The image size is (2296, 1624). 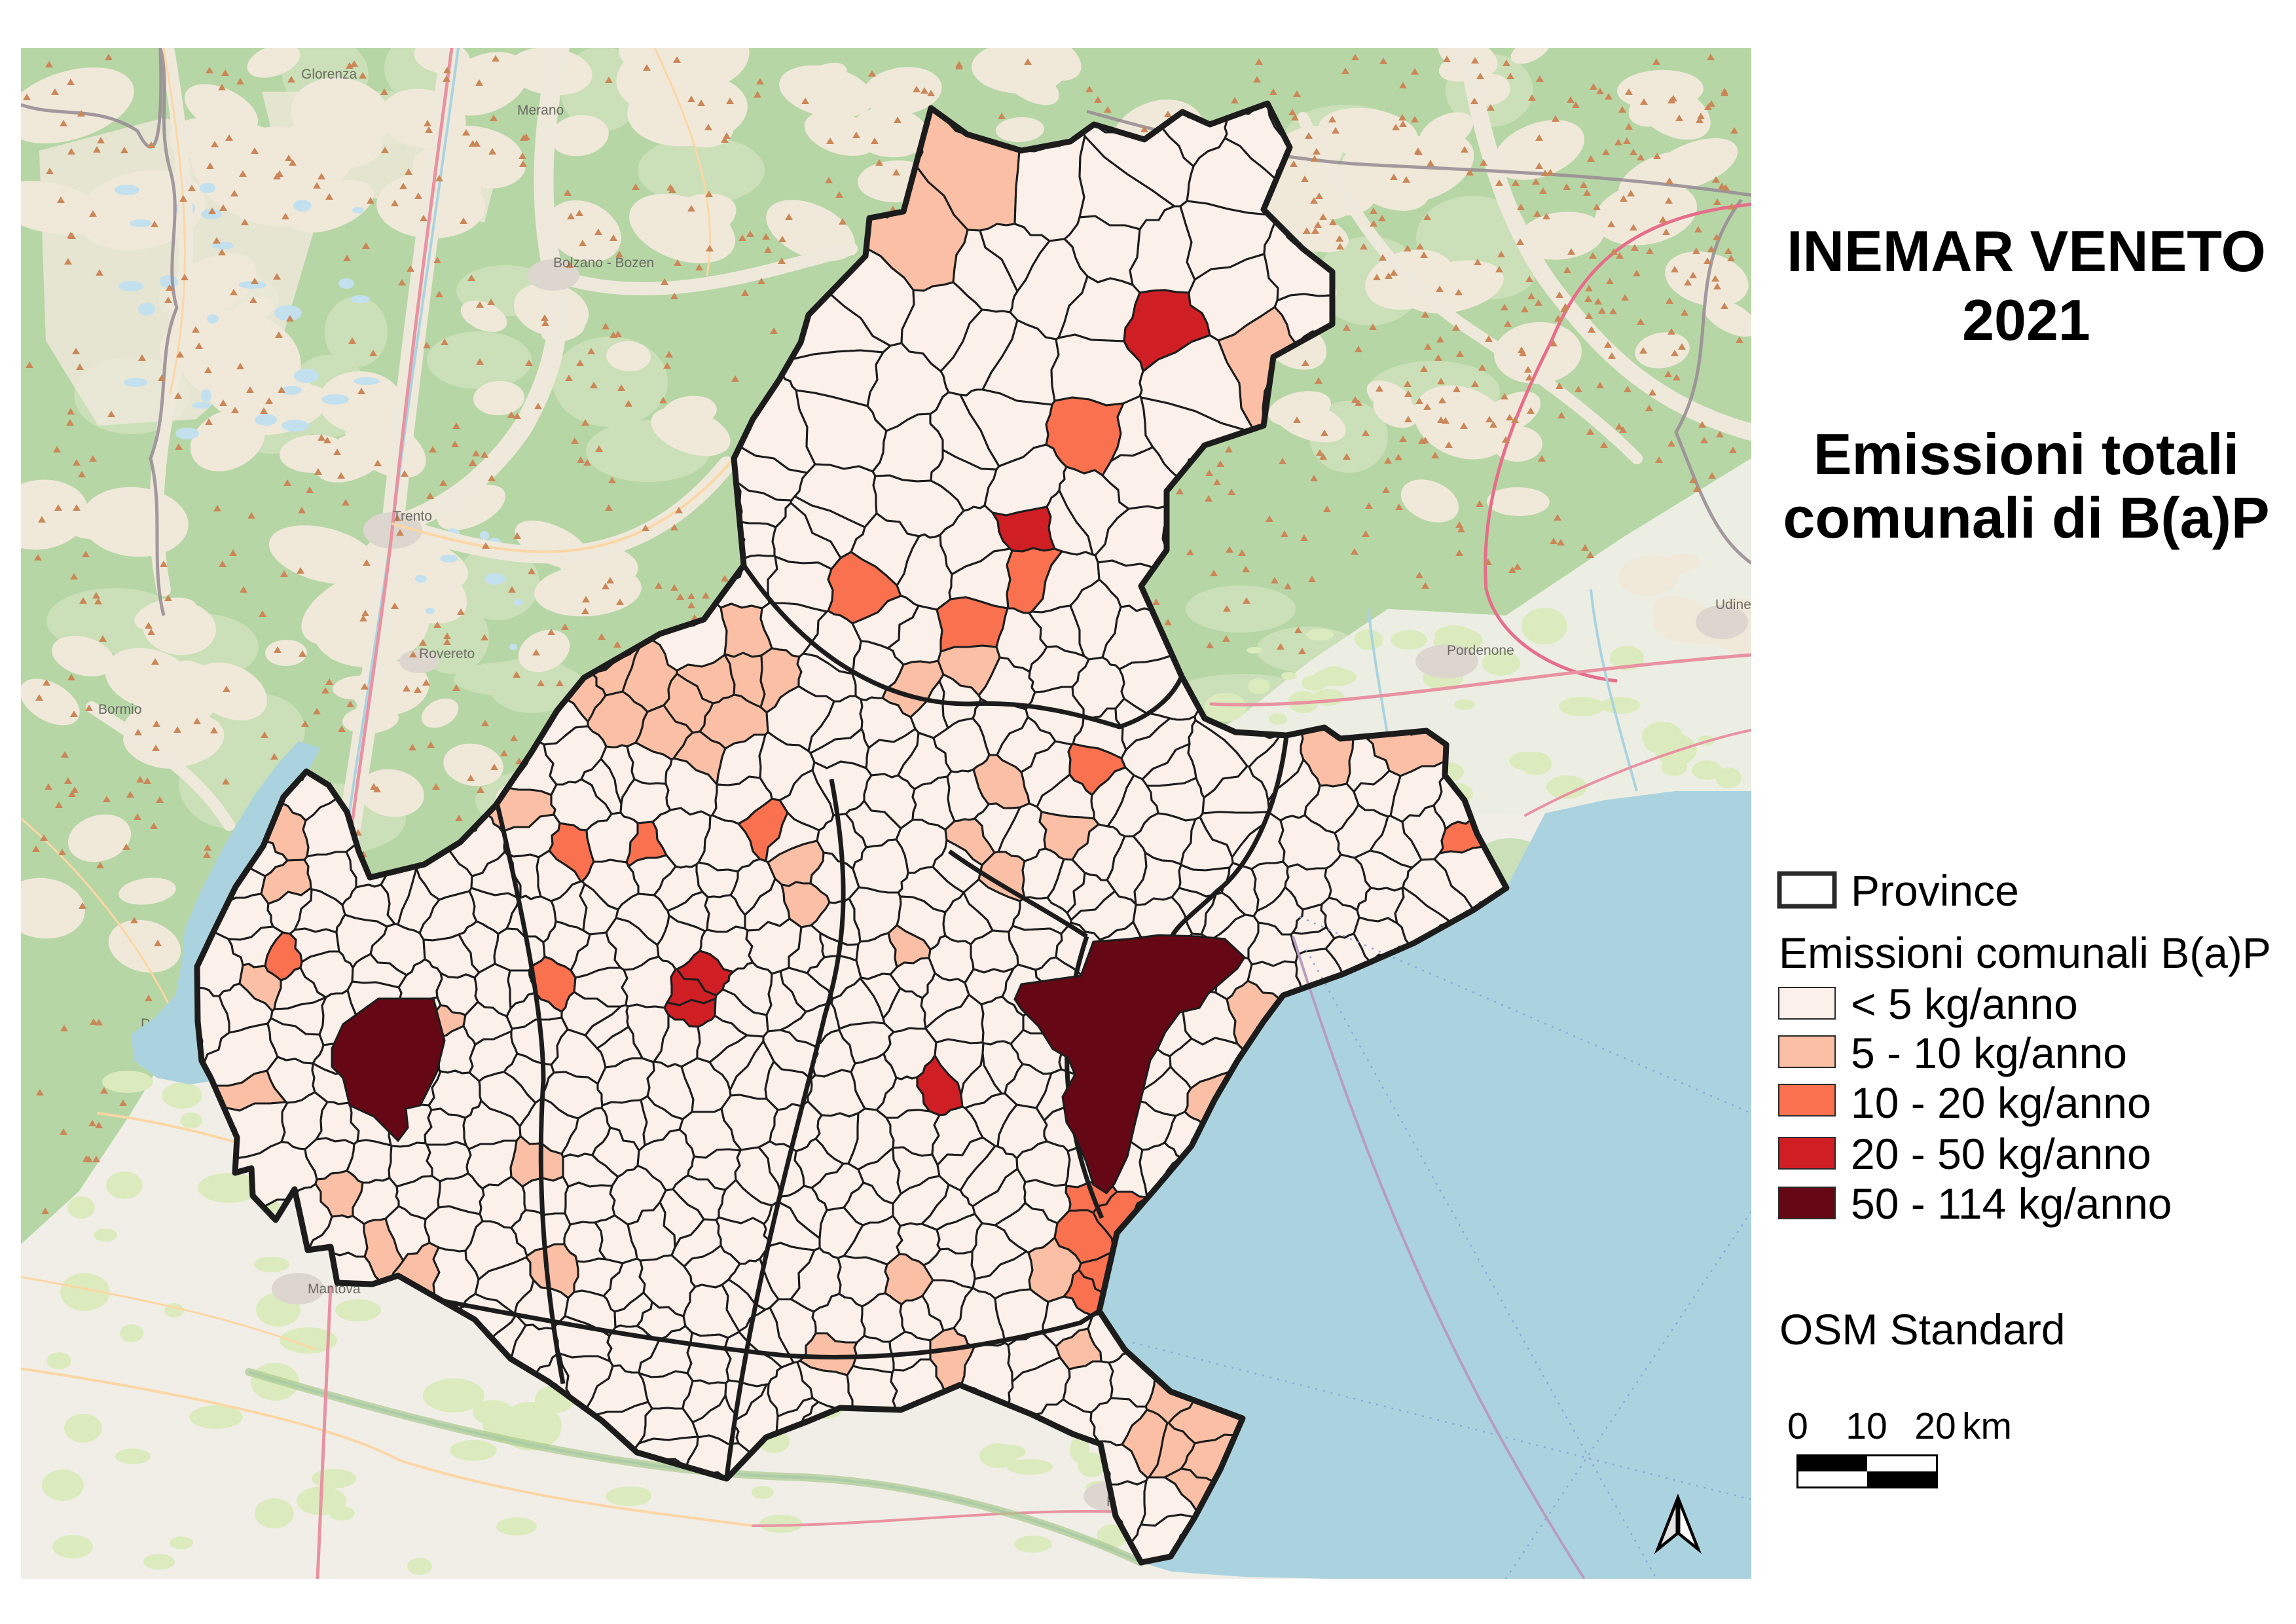 I want to click on svg-text: Glorenza, so click(x=329, y=74).